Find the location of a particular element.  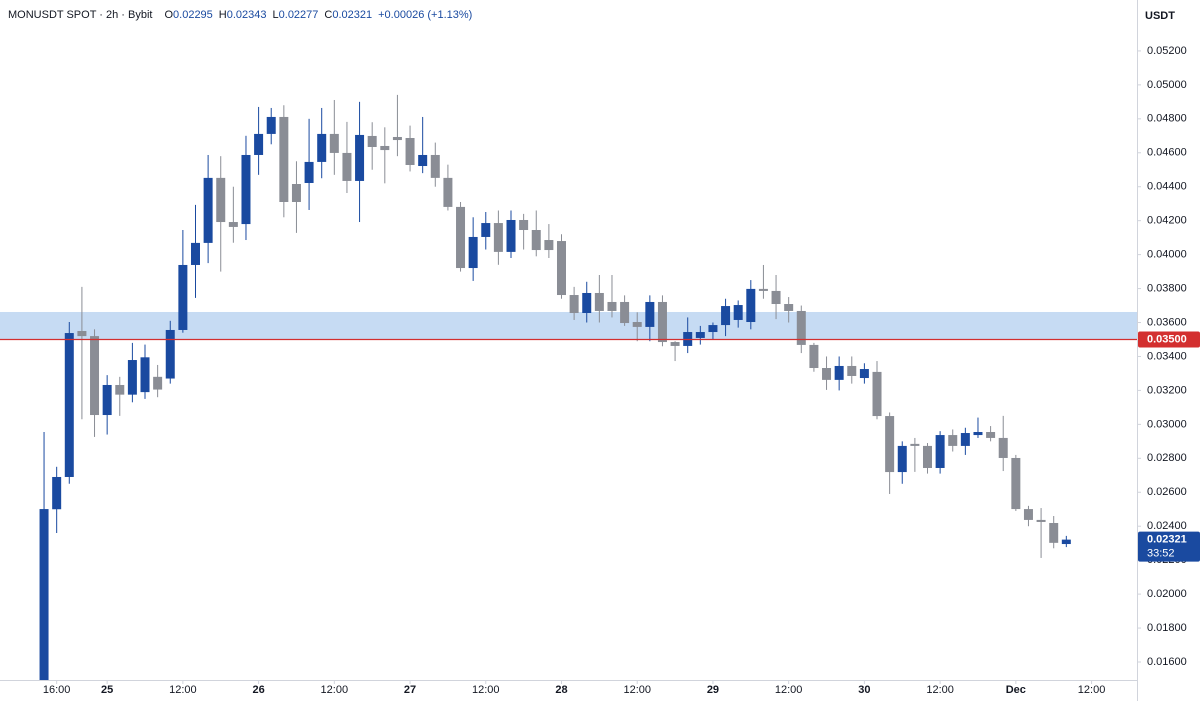

level-tag is located at coordinates (1169, 339).